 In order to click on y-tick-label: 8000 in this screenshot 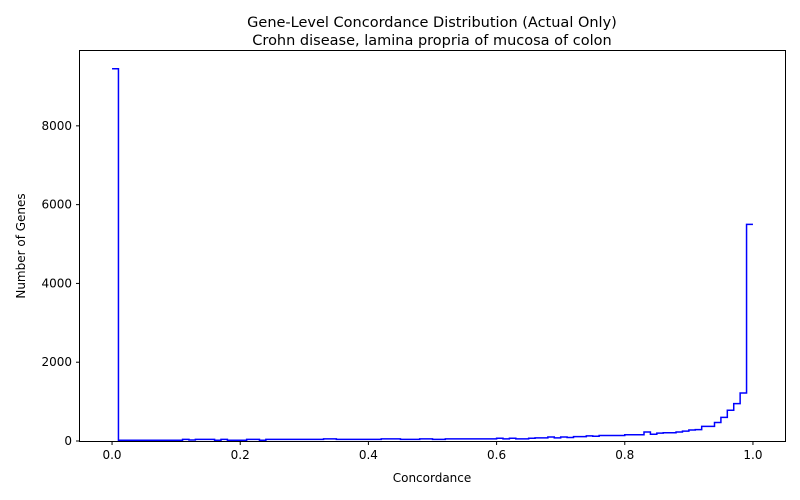, I will do `click(56, 126)`.